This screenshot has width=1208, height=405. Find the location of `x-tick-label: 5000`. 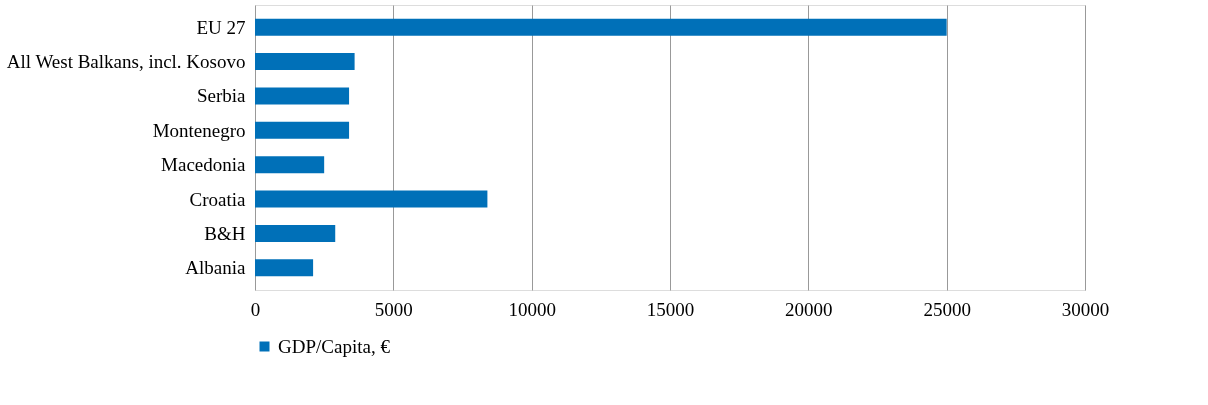

x-tick-label: 5000 is located at coordinates (393, 309).